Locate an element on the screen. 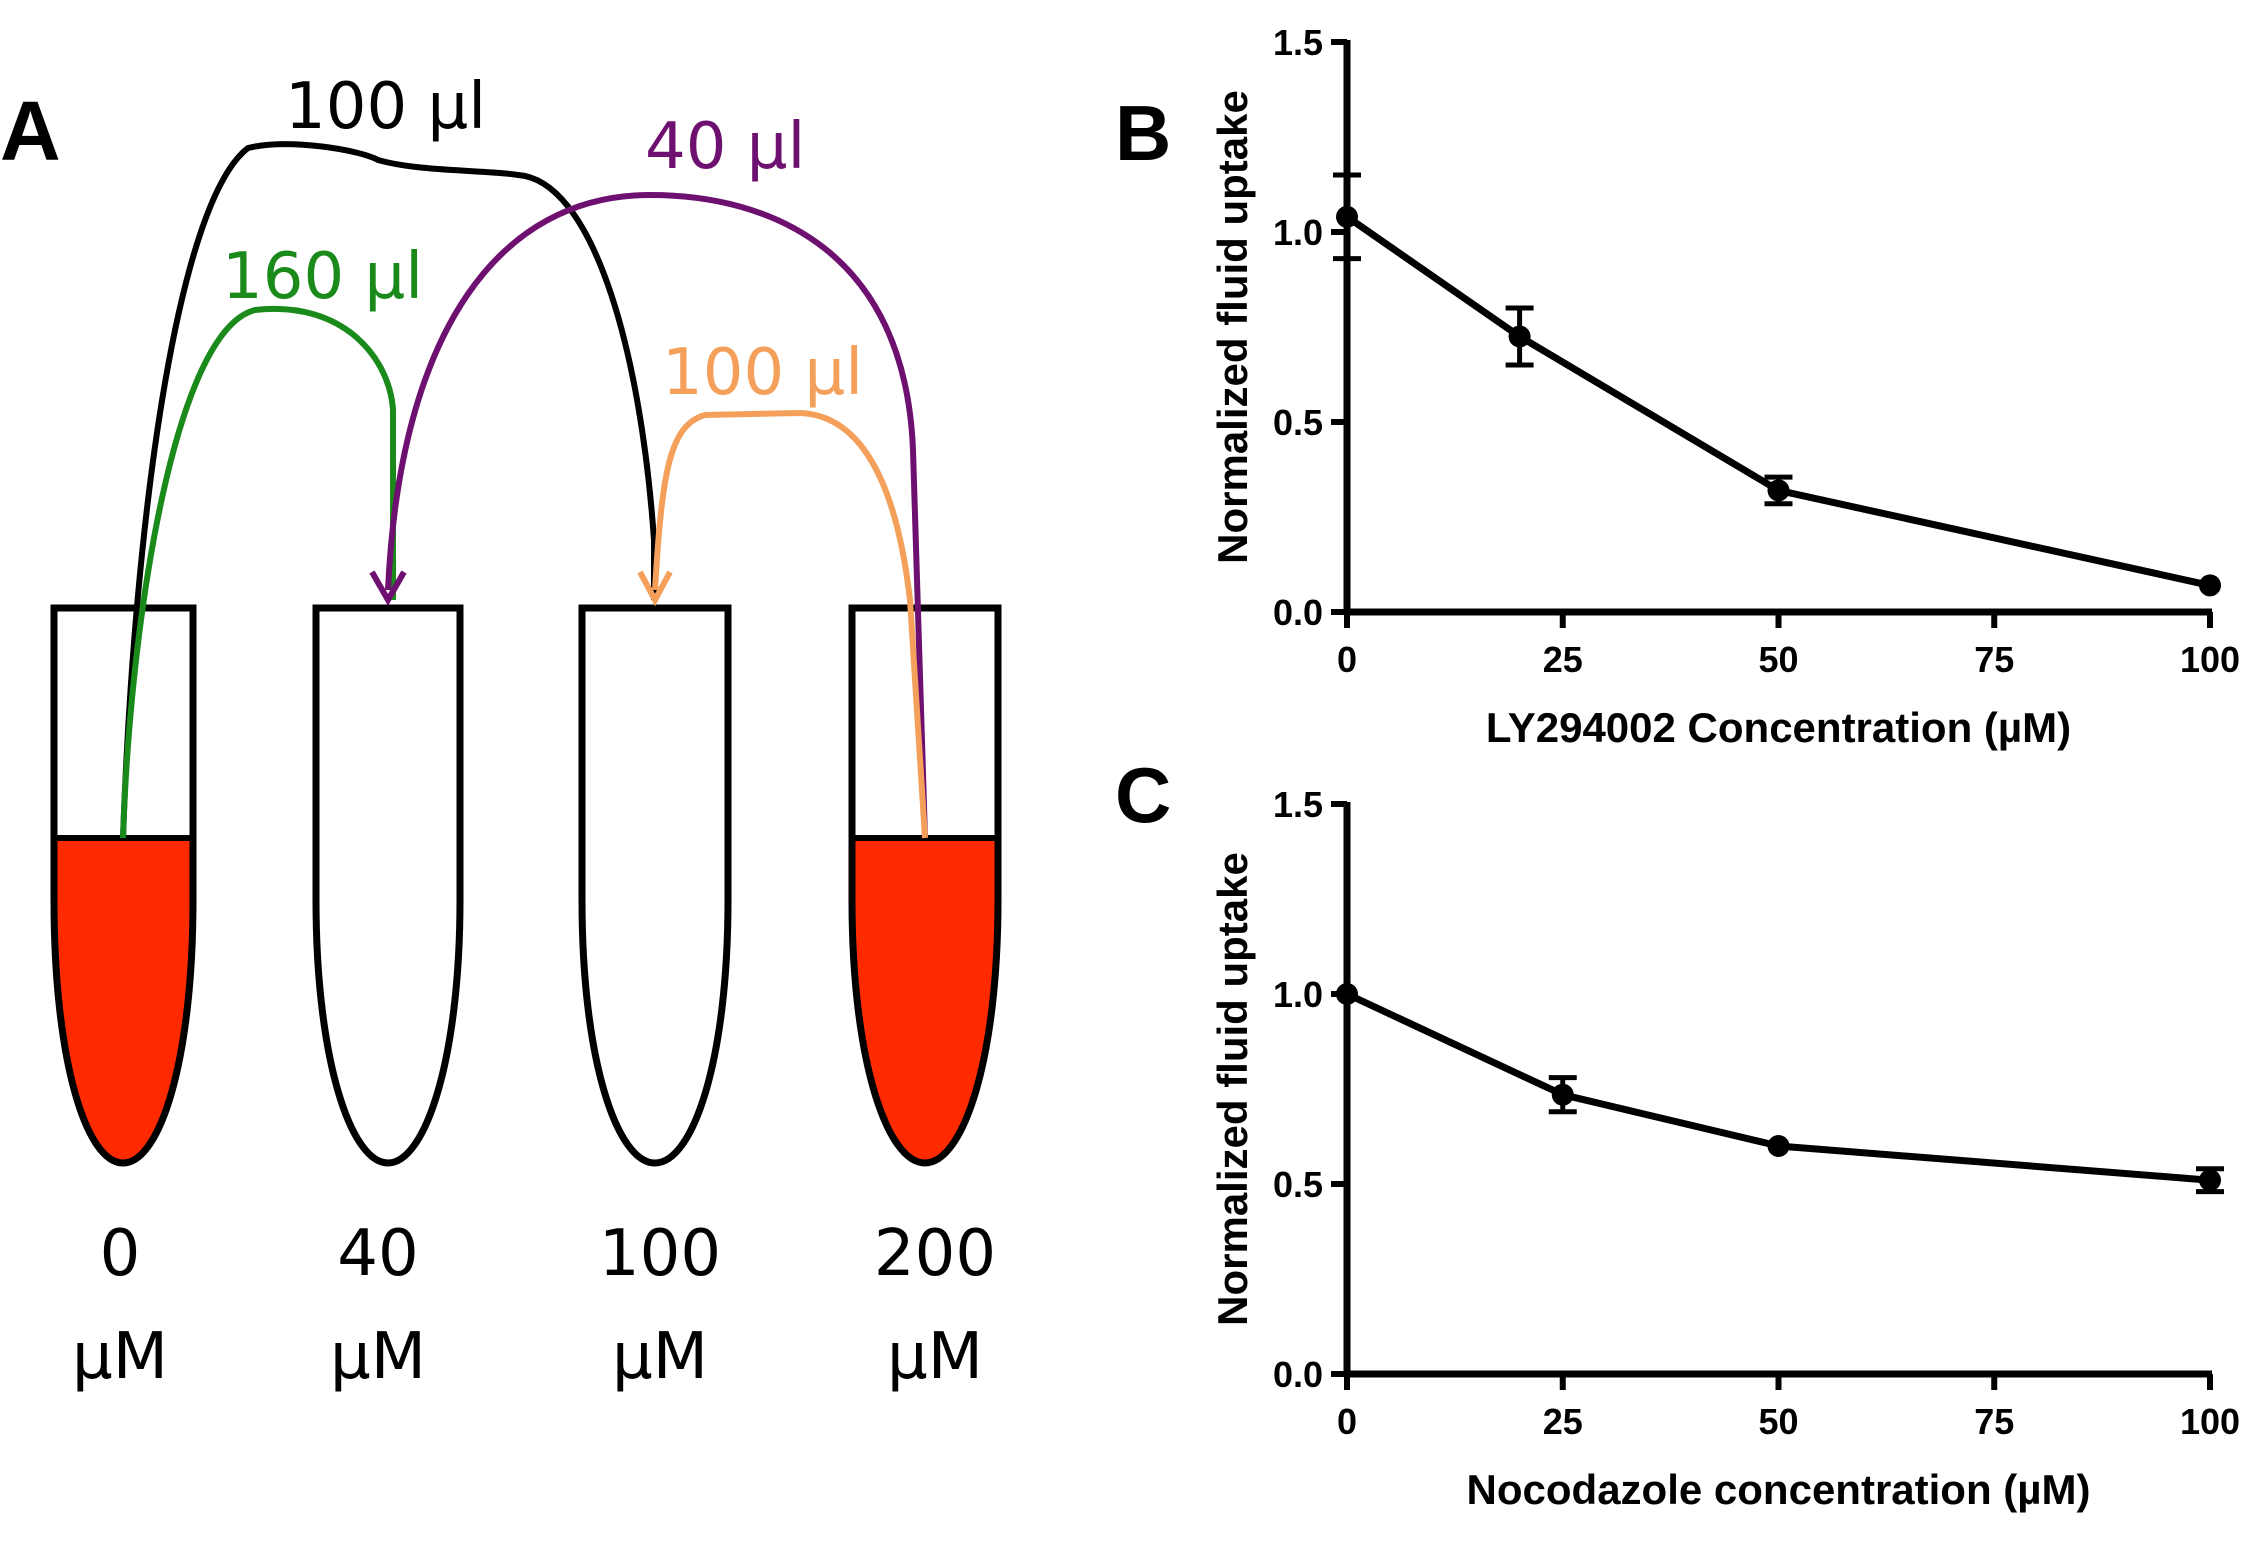  chart-c-xtick-label: 100 is located at coordinates (2210, 1421).